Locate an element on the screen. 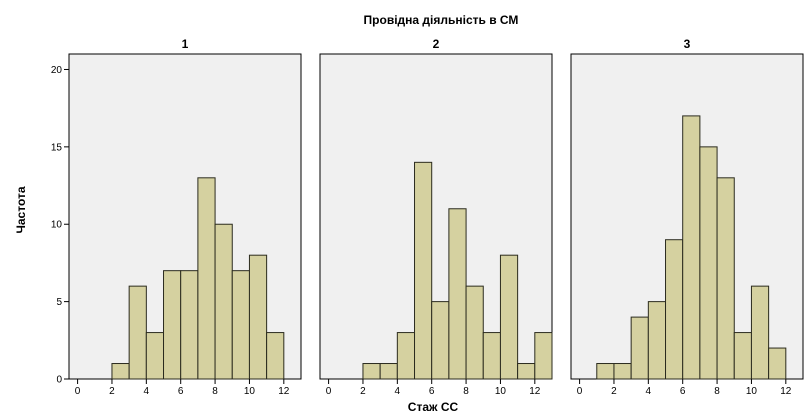 This screenshot has height=414, width=808. y-tick-label: 15 is located at coordinates (57, 147).